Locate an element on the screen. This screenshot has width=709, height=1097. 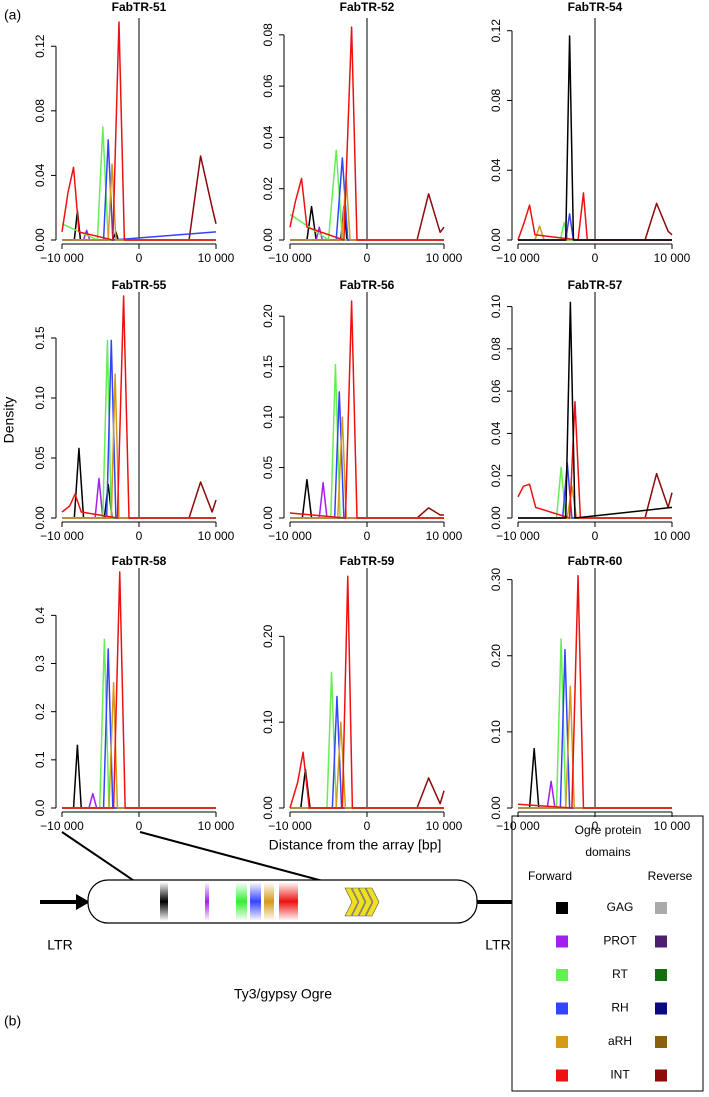
chevrons is located at coordinates (362, 902).